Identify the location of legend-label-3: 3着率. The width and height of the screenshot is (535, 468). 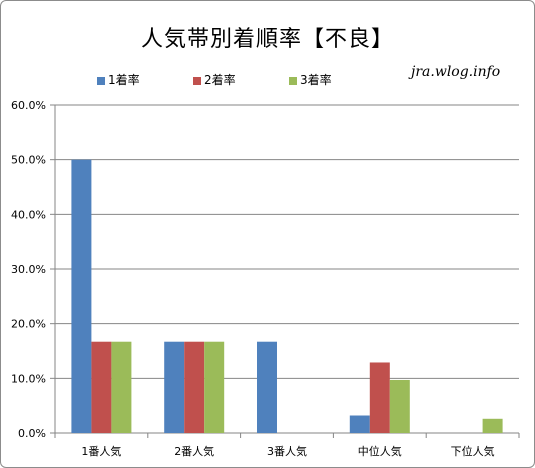
(316, 80).